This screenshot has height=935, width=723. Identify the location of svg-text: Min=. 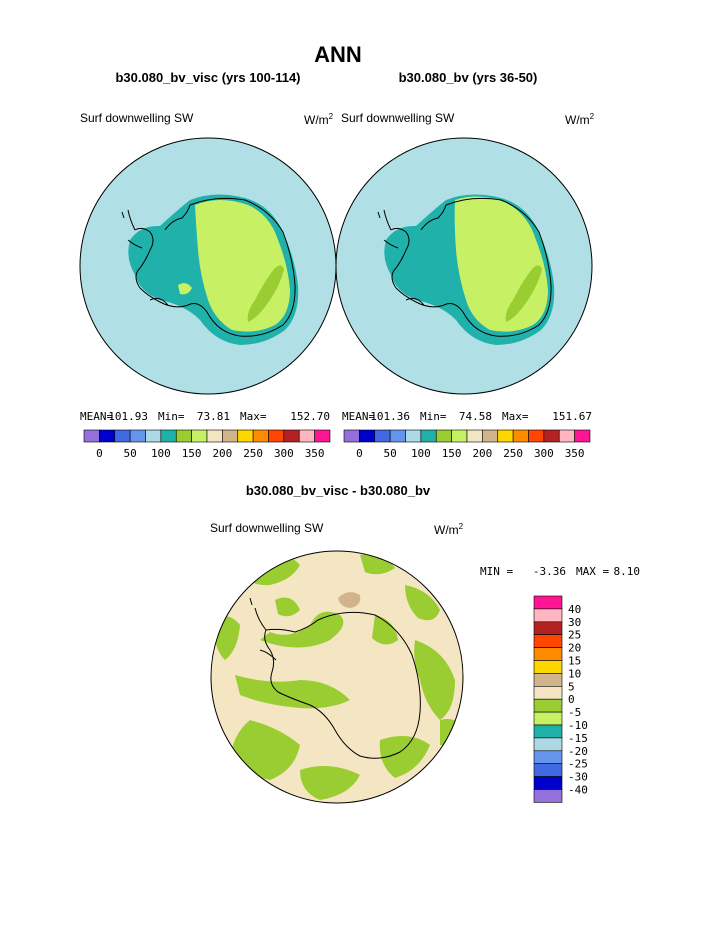
(433, 416).